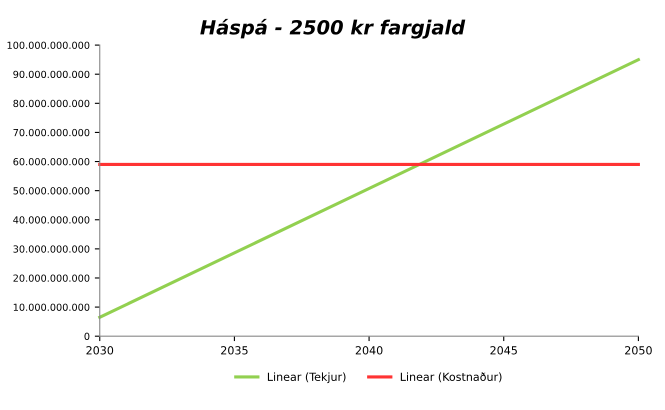 Image resolution: width=665 pixels, height=410 pixels. What do you see at coordinates (307, 378) in the screenshot?
I see `legend-label: Linear (Tekjur)` at bounding box center [307, 378].